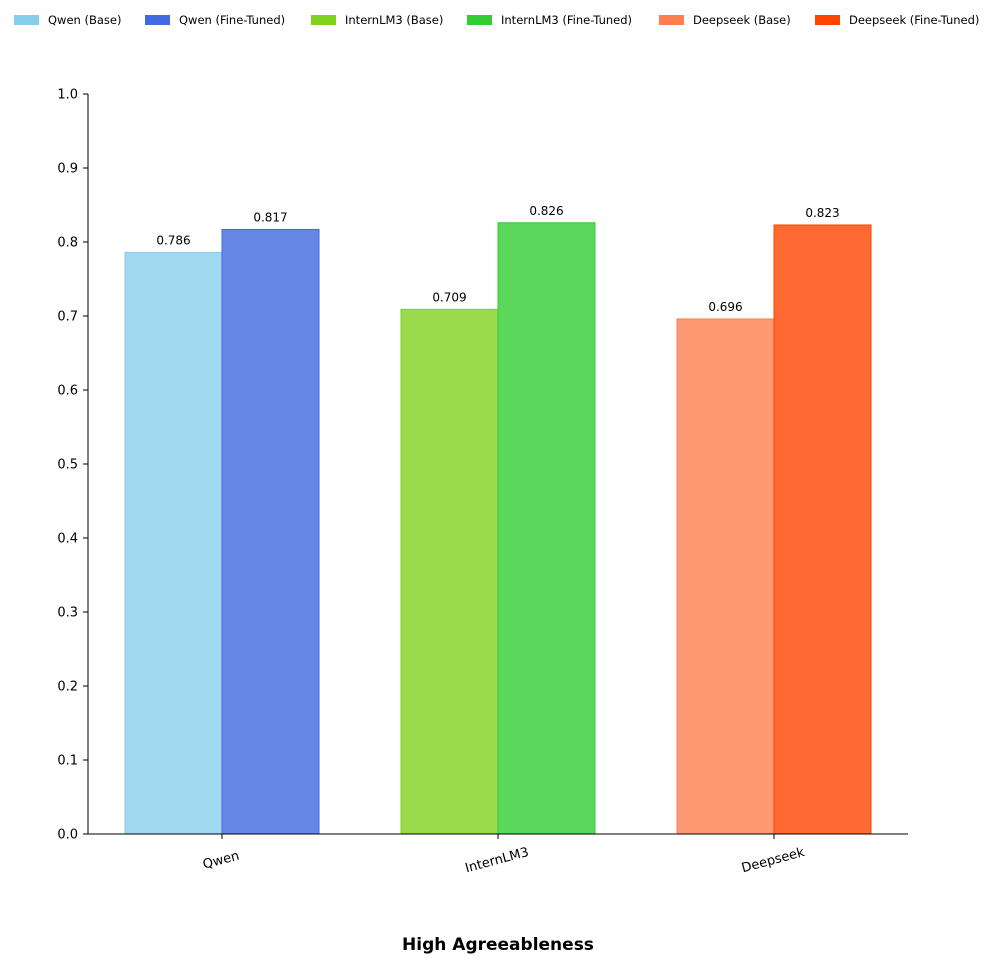 This screenshot has width=997, height=965. I want to click on x-axis: Qwen InternLM3 Deepseek, so click(498, 854).